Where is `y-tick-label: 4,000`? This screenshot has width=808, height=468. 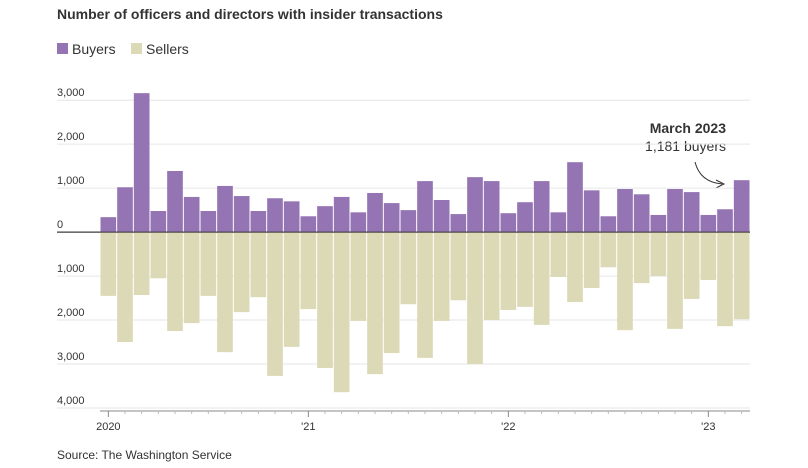
y-tick-label: 4,000 is located at coordinates (71, 401).